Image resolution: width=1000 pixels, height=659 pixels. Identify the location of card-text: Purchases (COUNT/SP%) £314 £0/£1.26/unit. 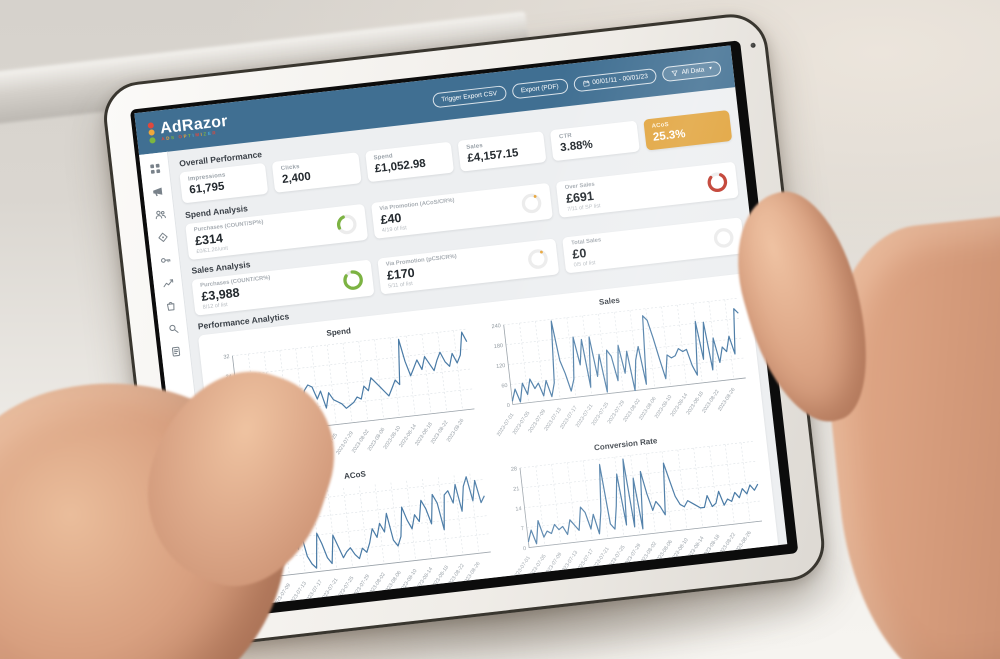
(230, 237).